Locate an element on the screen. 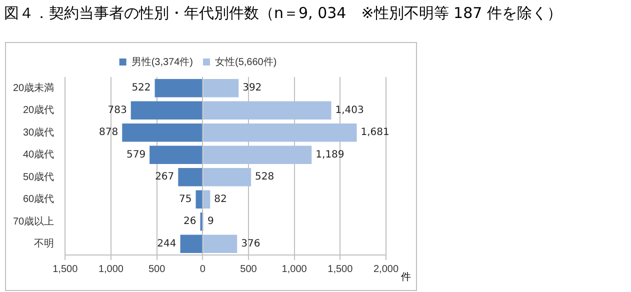  data-label: 267 is located at coordinates (164, 177).